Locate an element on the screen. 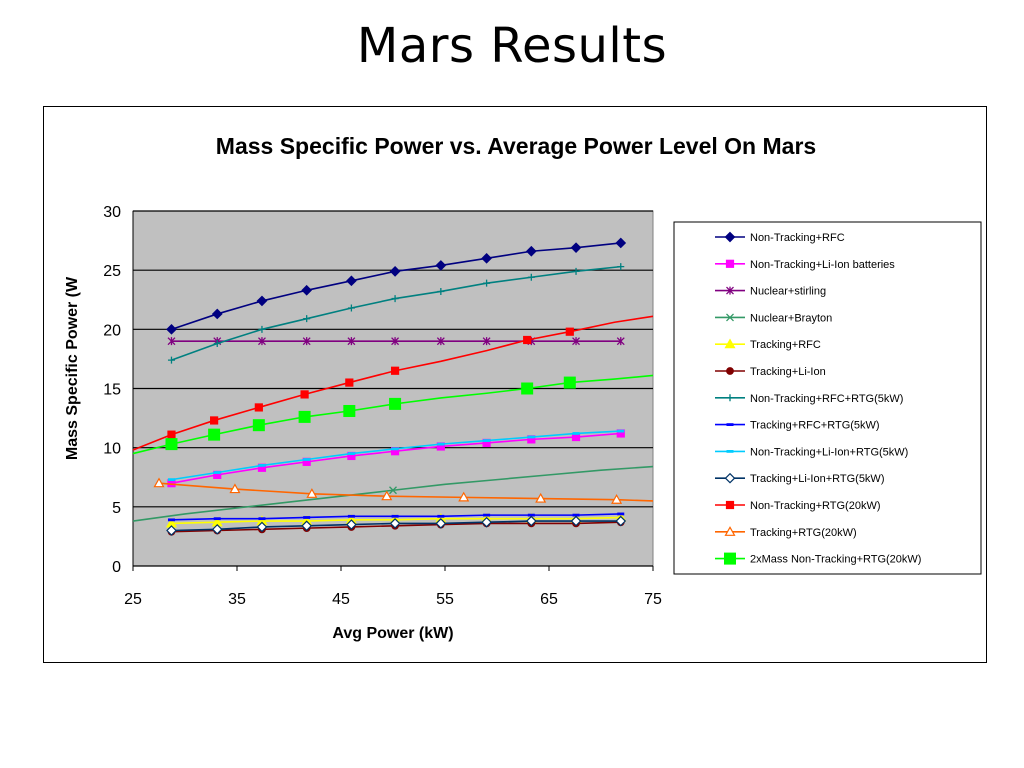  legend-item: Non-Tracking+RTG(20kW) is located at coordinates (798, 506).